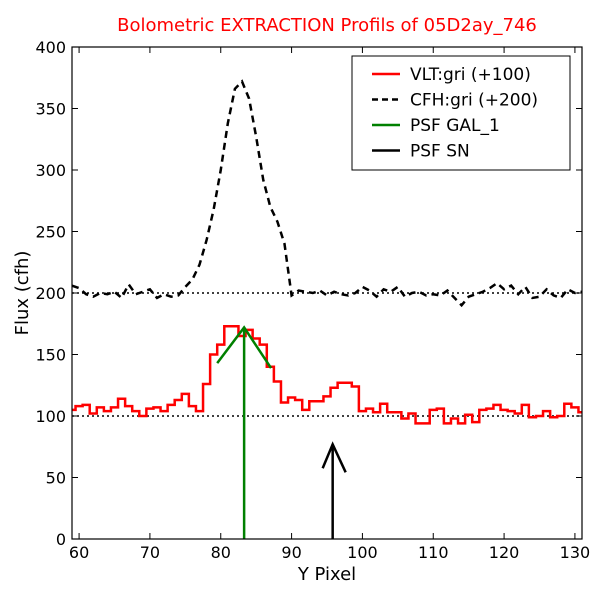 The height and width of the screenshot is (600, 600). What do you see at coordinates (56, 478) in the screenshot?
I see `y-tick-label: 50` at bounding box center [56, 478].